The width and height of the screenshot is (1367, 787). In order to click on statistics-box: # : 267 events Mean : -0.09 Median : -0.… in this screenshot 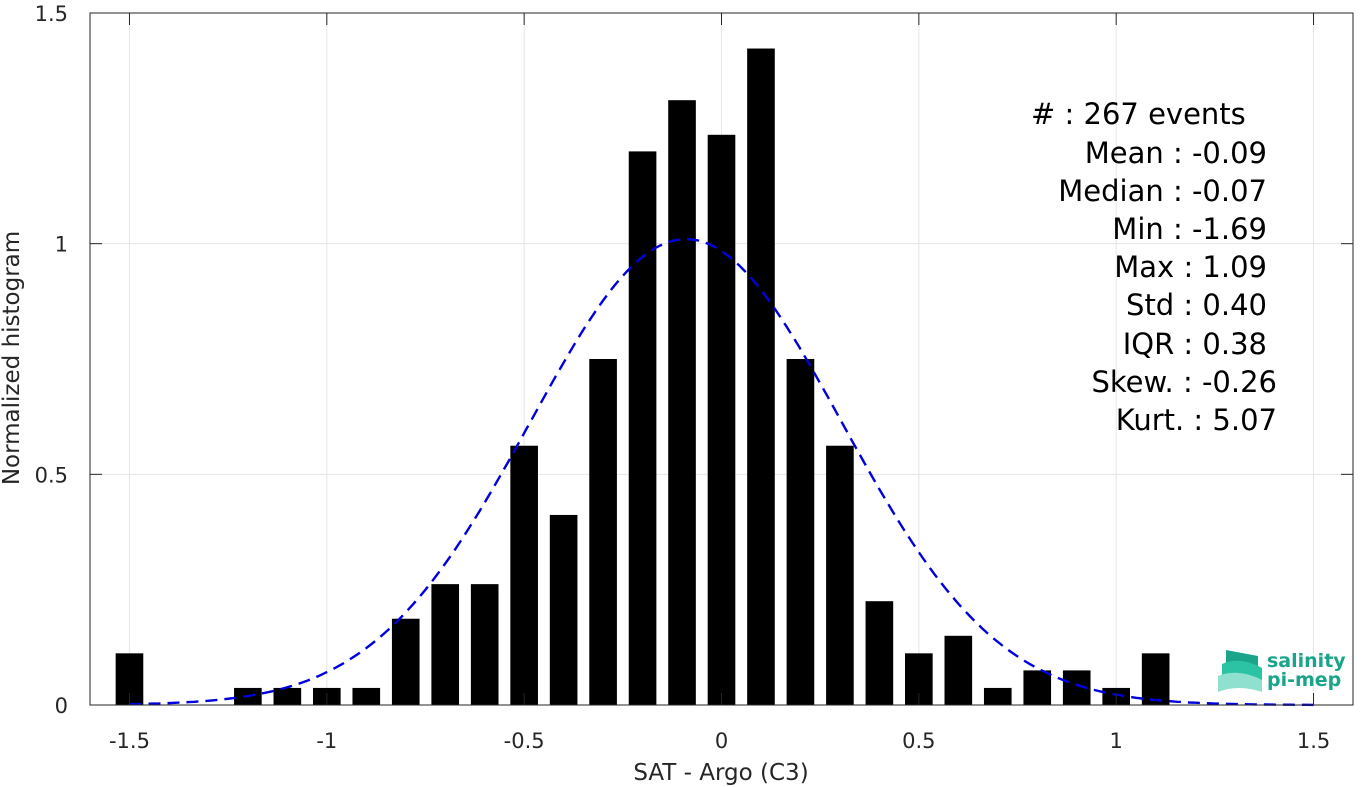, I will do `click(1154, 267)`.